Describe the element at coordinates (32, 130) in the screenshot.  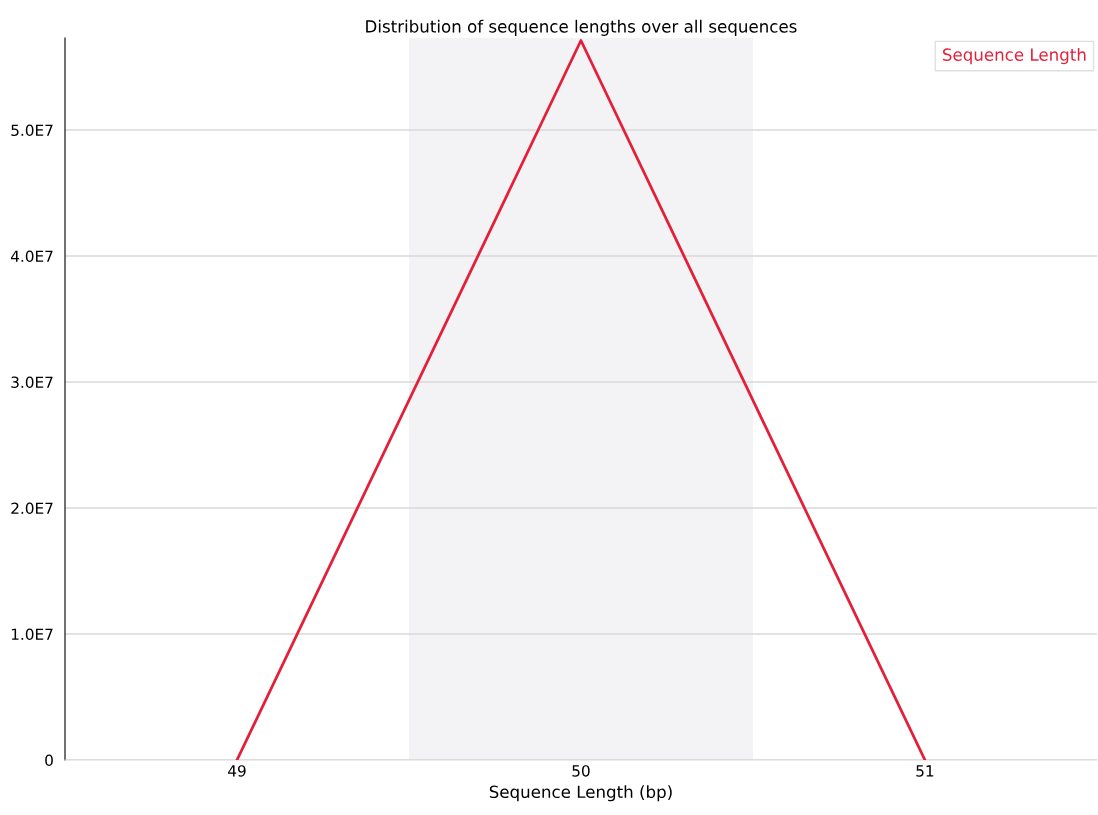
I see `y-tick-label: 5.0E7` at that location.